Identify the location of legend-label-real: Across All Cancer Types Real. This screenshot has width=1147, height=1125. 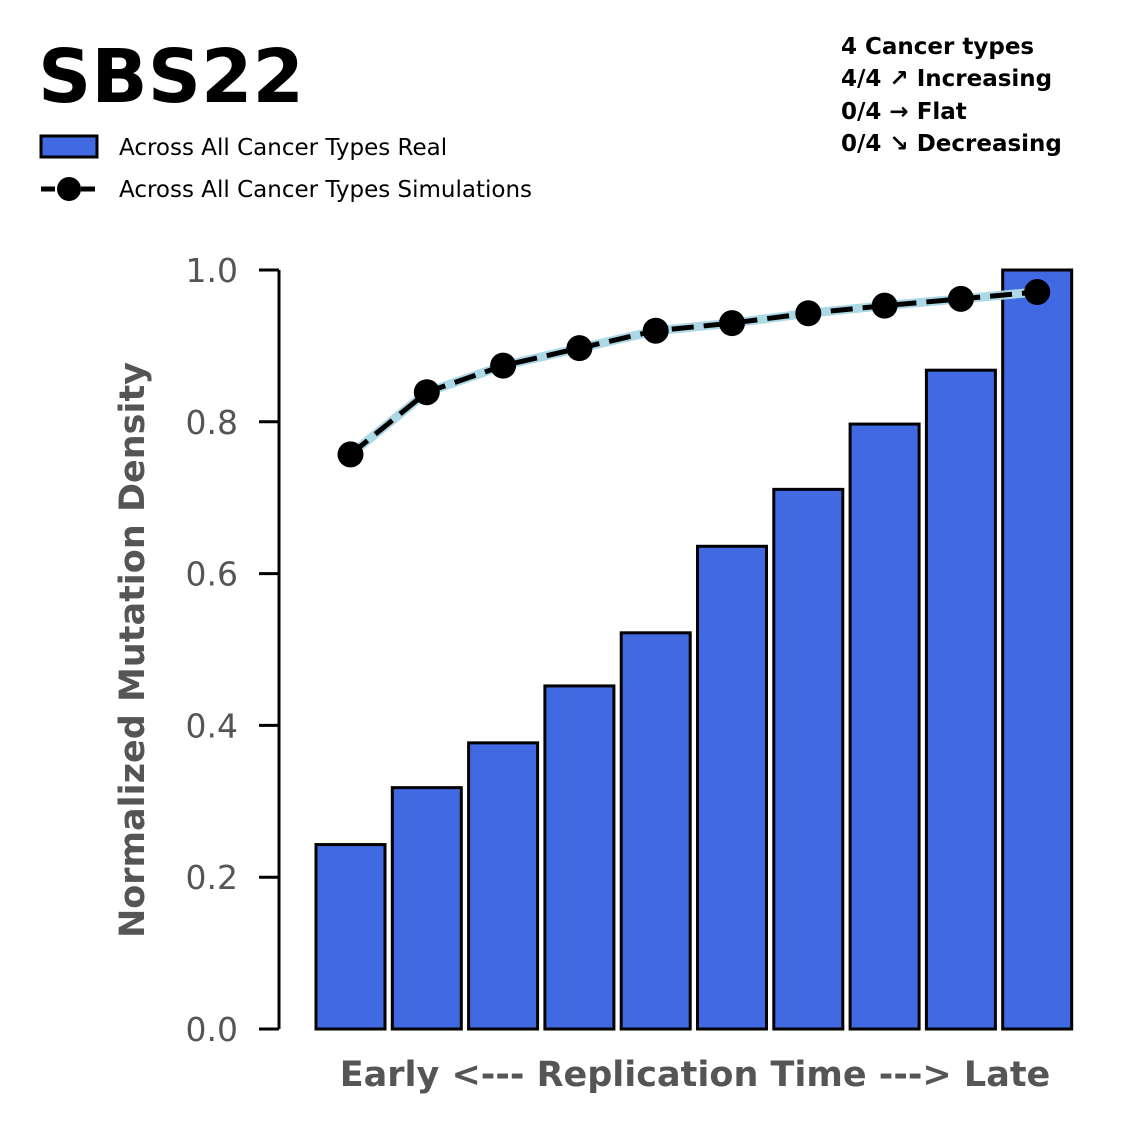
(283, 148).